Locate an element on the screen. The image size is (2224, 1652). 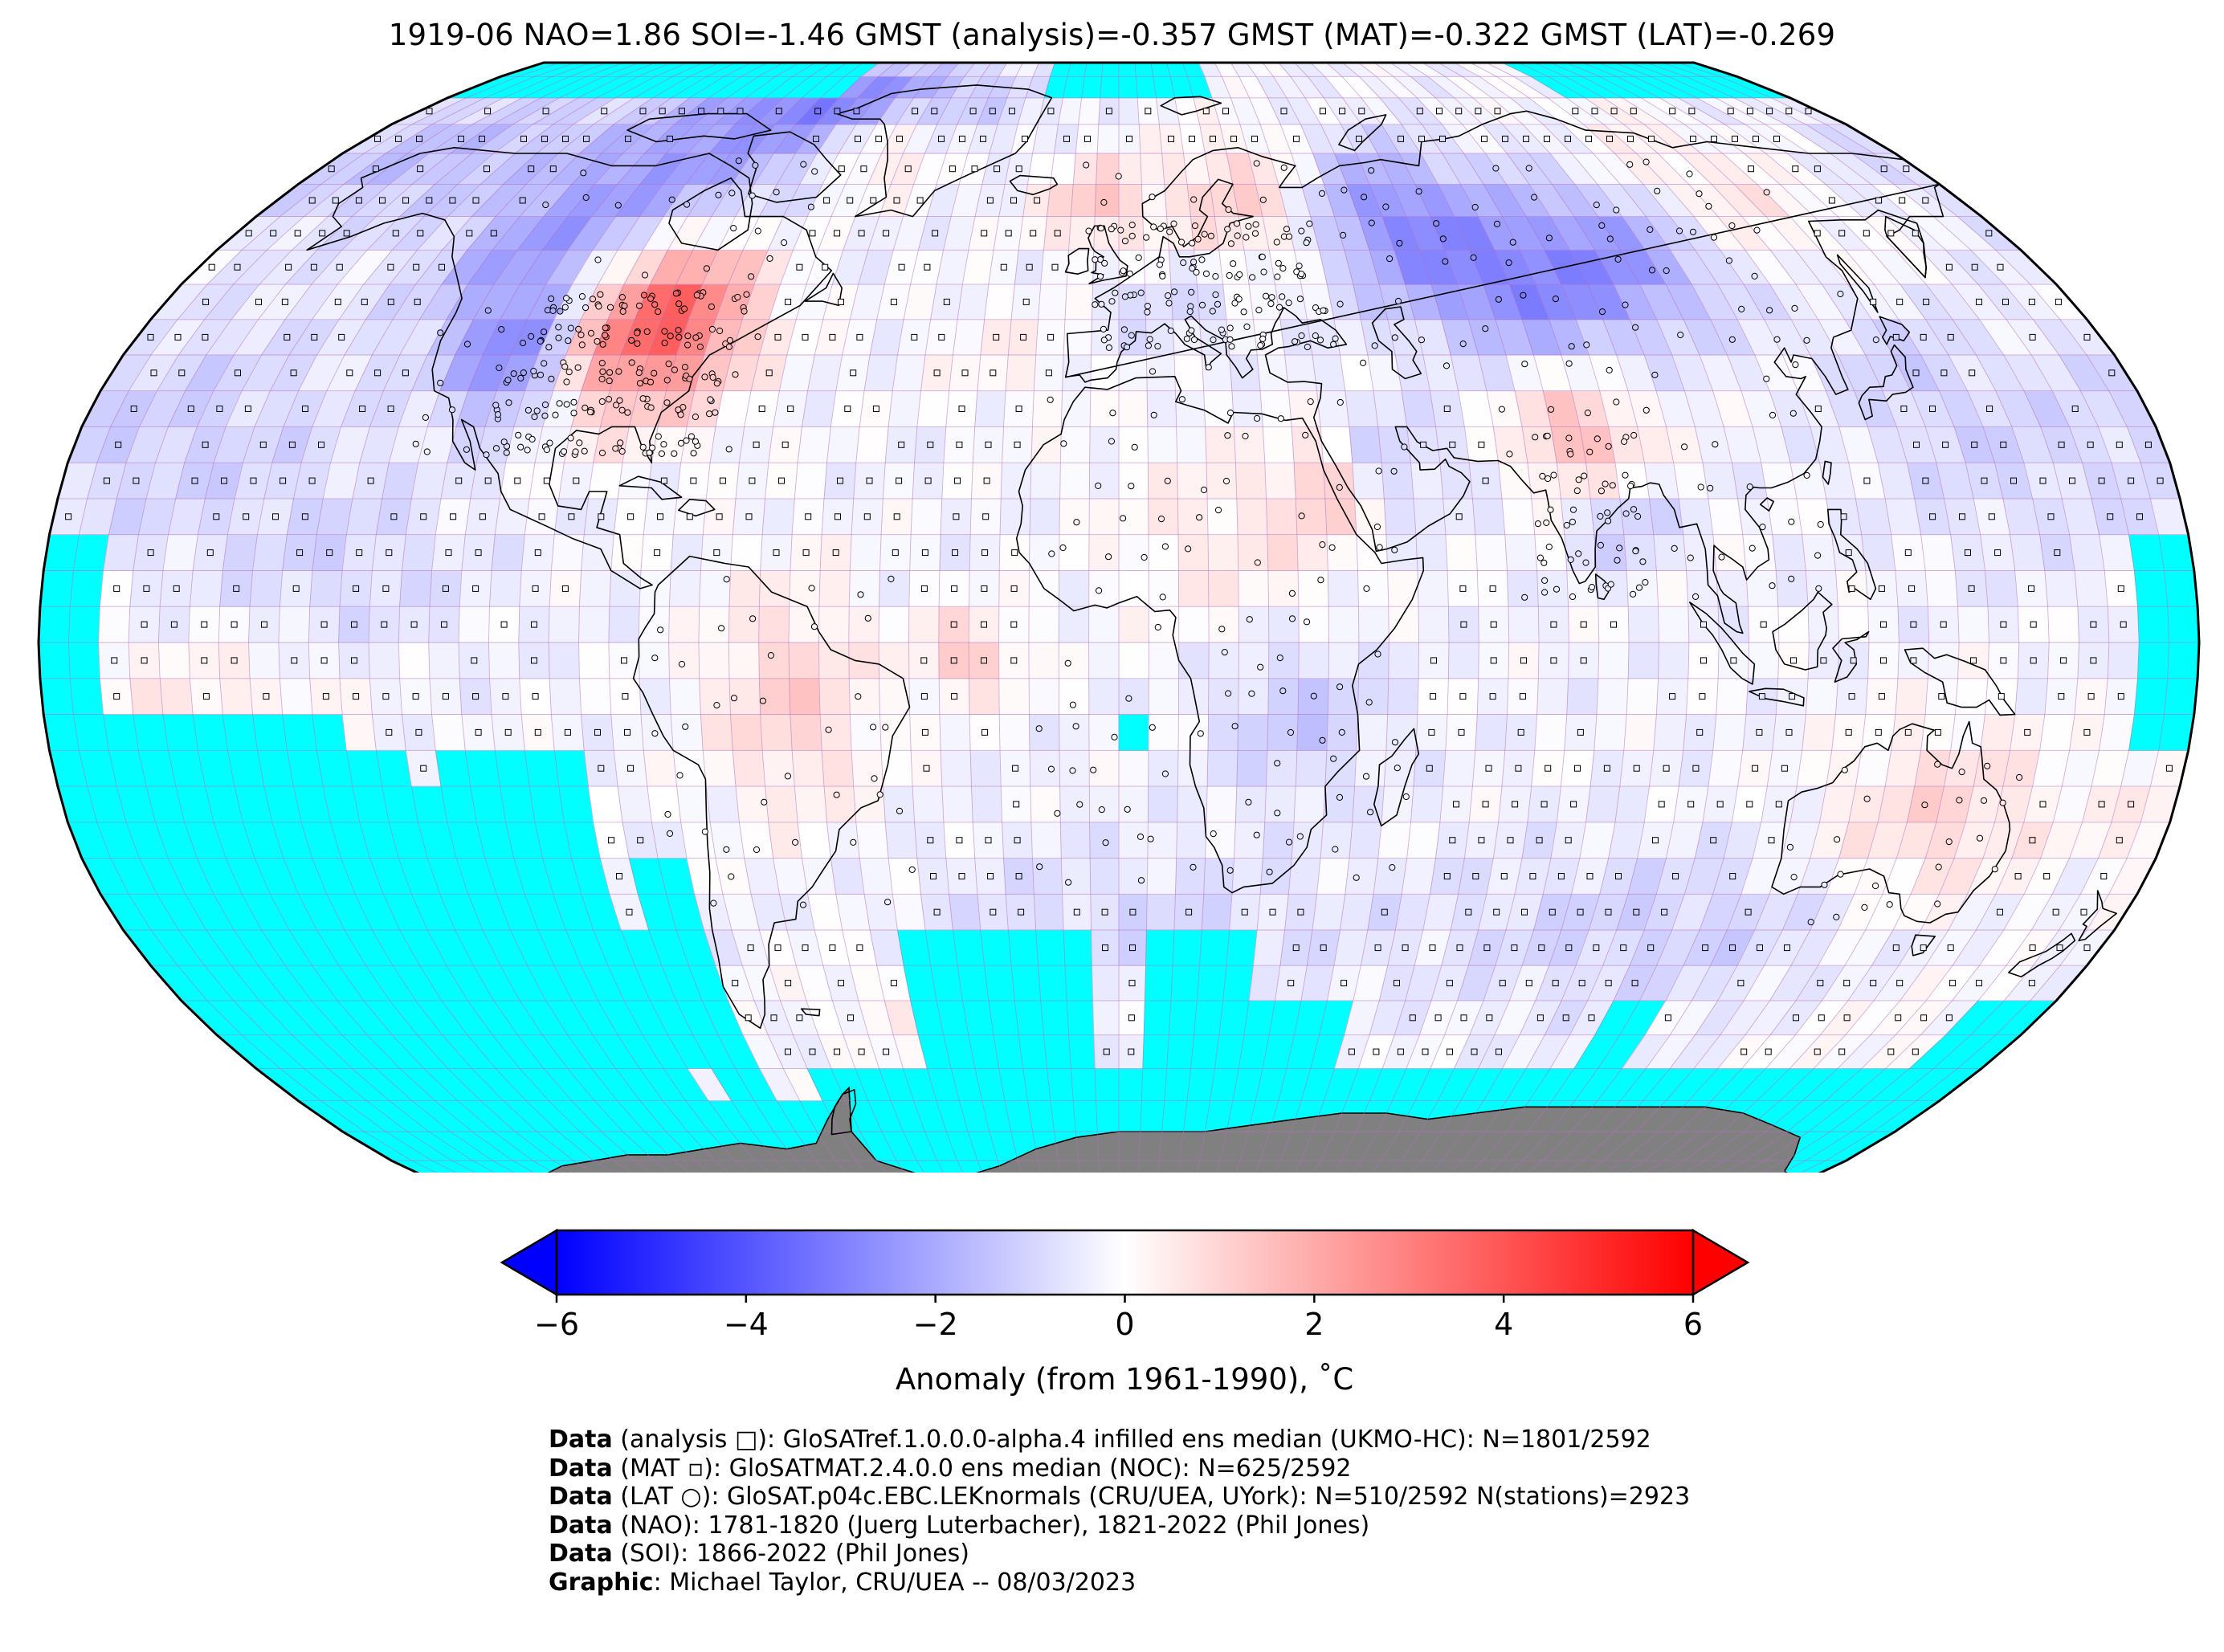
colorbar-tick-label: 4 is located at coordinates (1503, 1324).